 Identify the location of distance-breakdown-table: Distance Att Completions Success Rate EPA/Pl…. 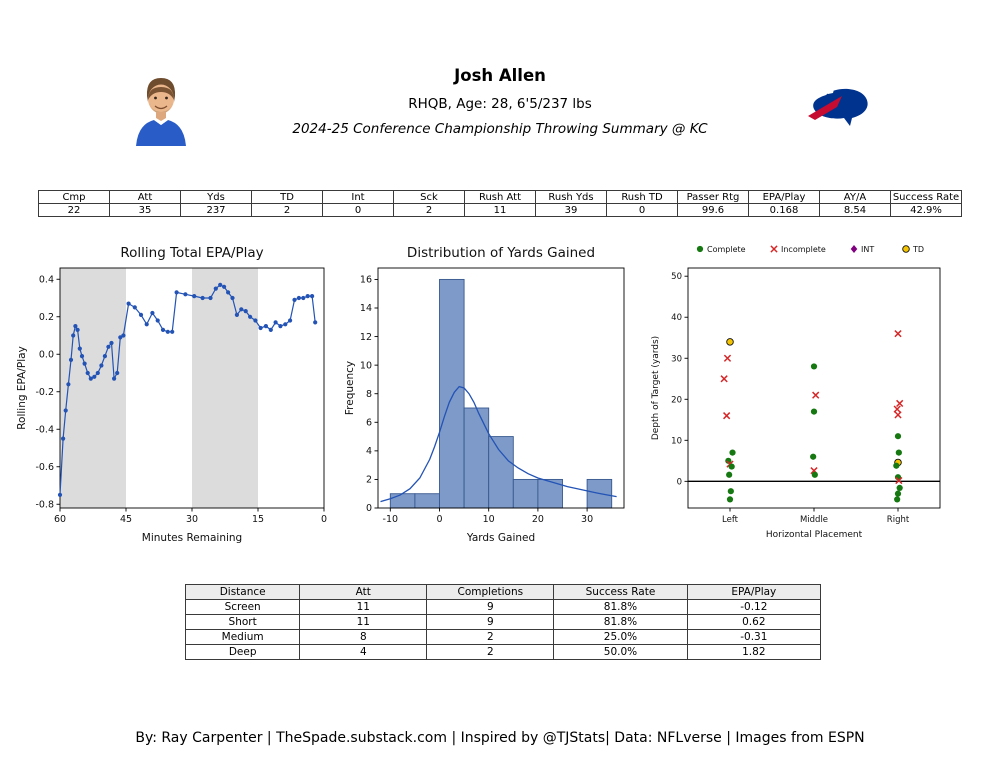
(503, 622).